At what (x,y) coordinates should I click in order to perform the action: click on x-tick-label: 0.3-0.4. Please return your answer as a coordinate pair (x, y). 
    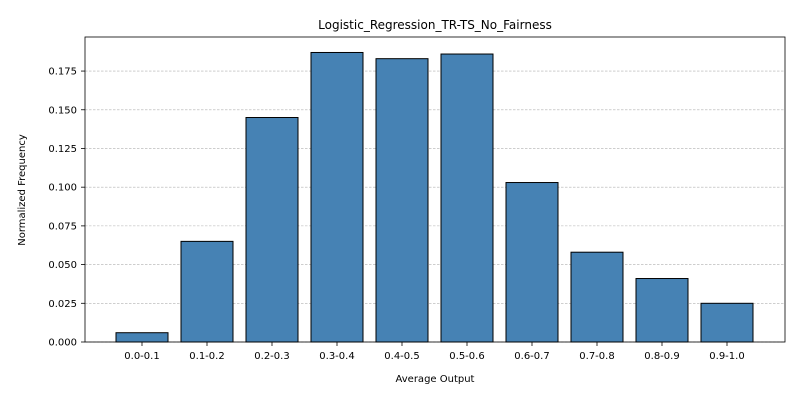
    Looking at the image, I should click on (336, 356).